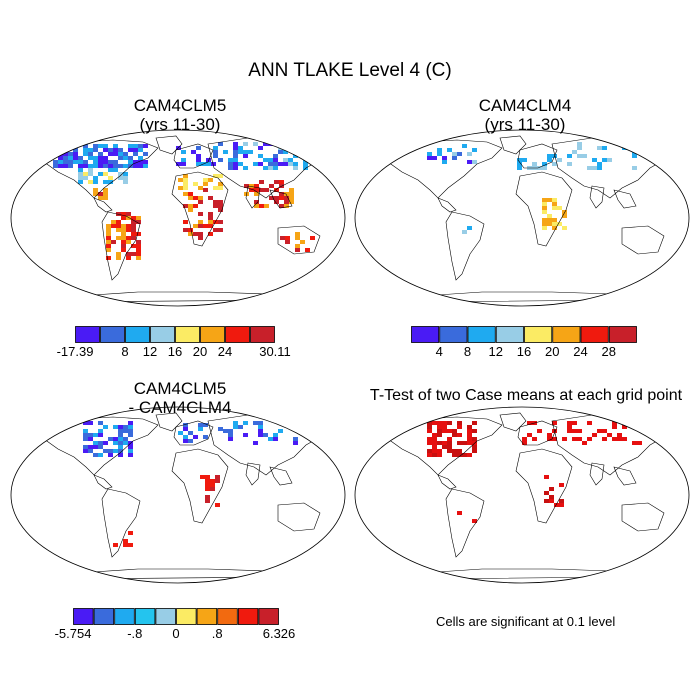  I want to click on map-3-cells, so click(190, 484).